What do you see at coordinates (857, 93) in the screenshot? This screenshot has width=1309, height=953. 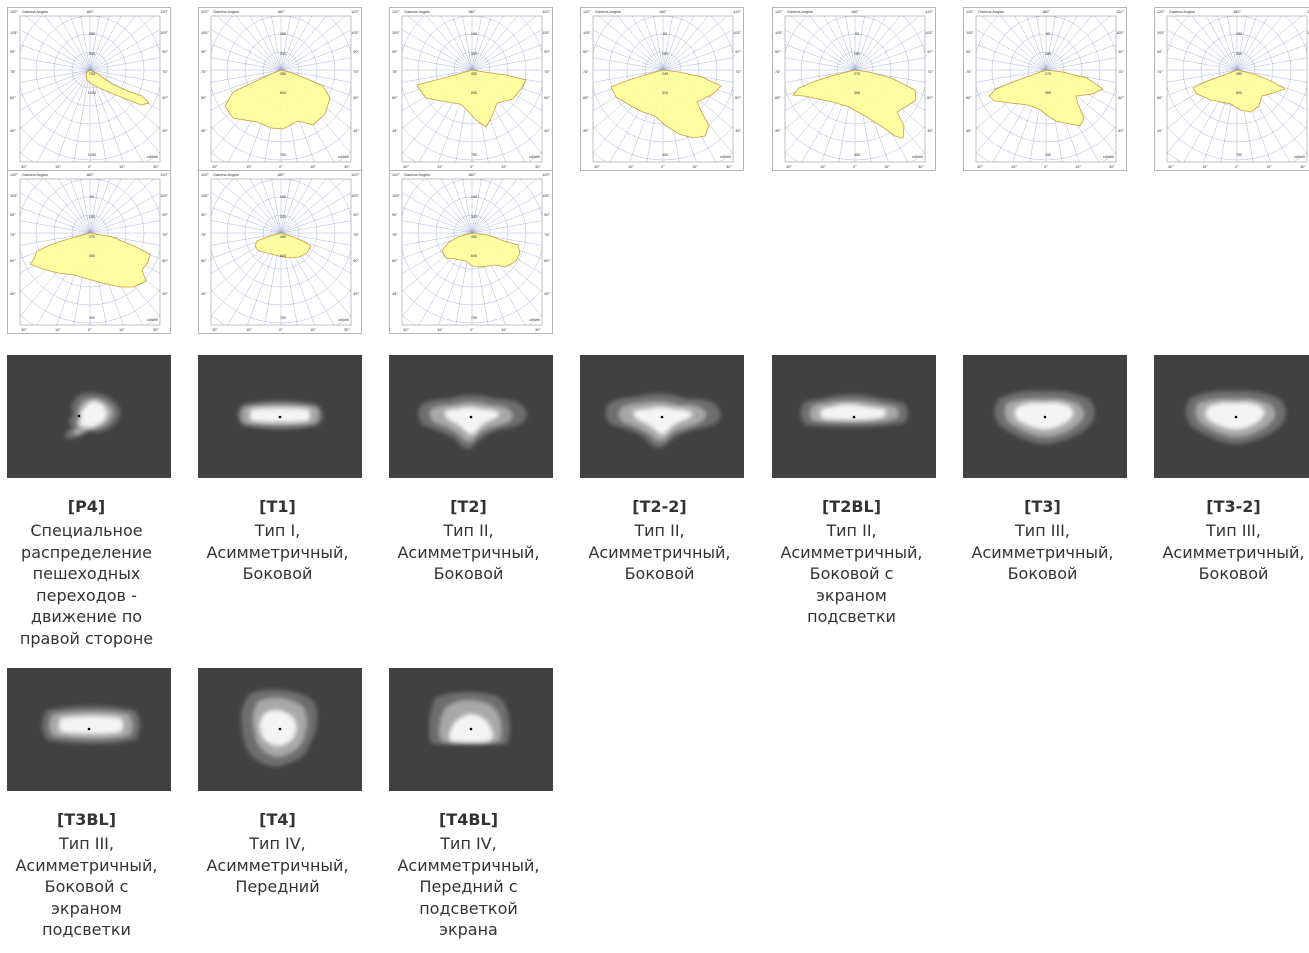 I see `scale-label: 360` at bounding box center [857, 93].